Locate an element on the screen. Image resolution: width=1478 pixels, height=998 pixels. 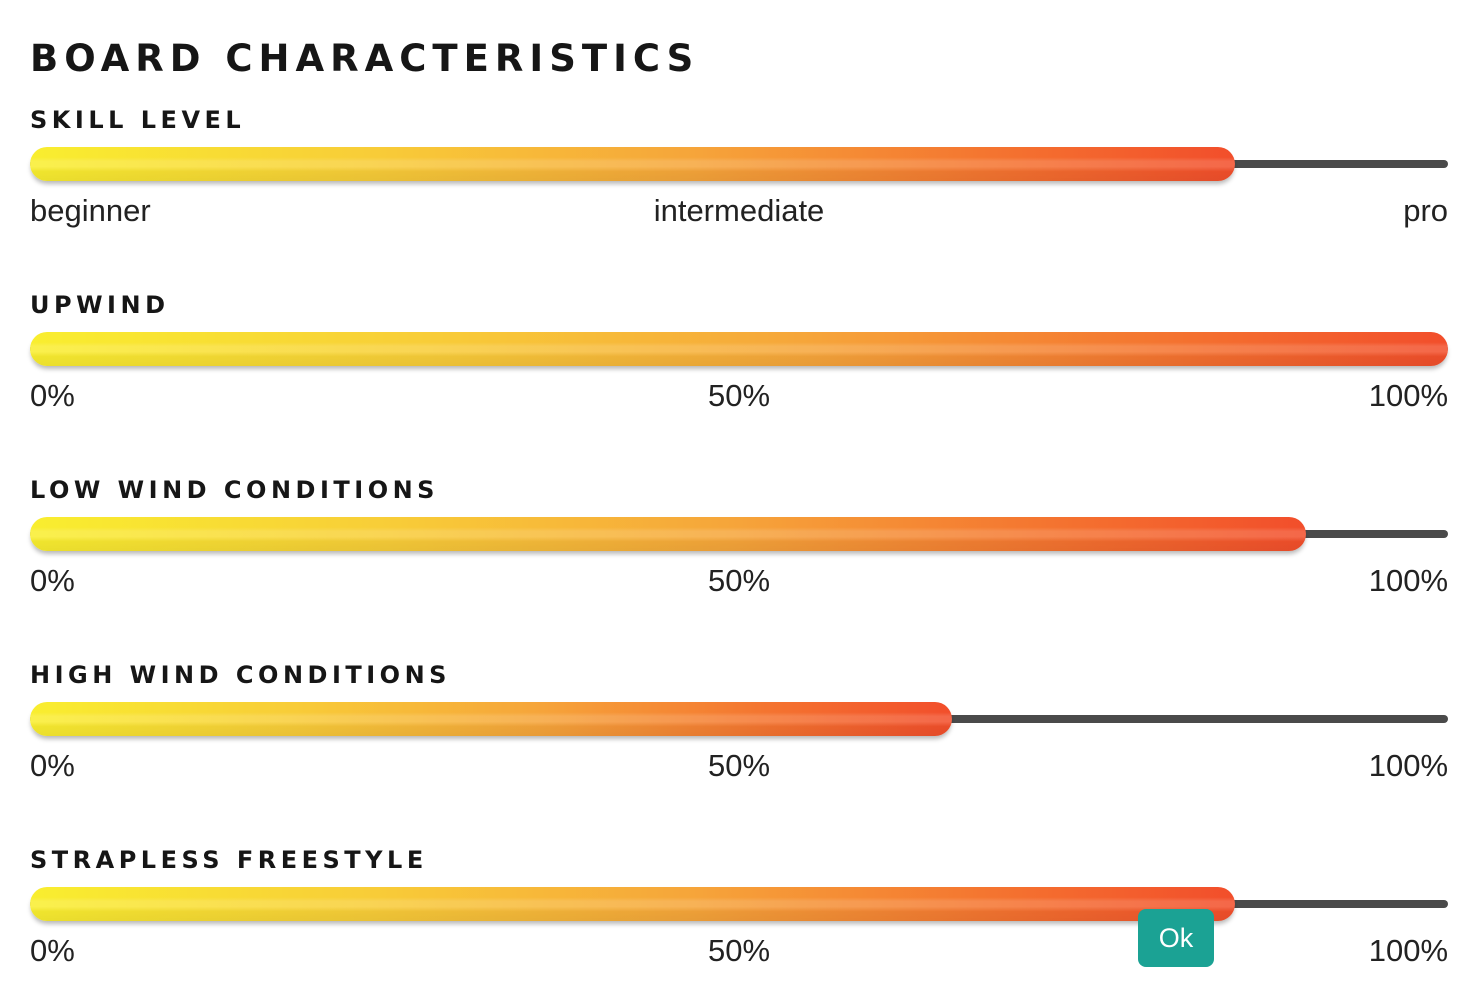
section-heading-skill-level: SKILL LEVEL is located at coordinates (138, 120).